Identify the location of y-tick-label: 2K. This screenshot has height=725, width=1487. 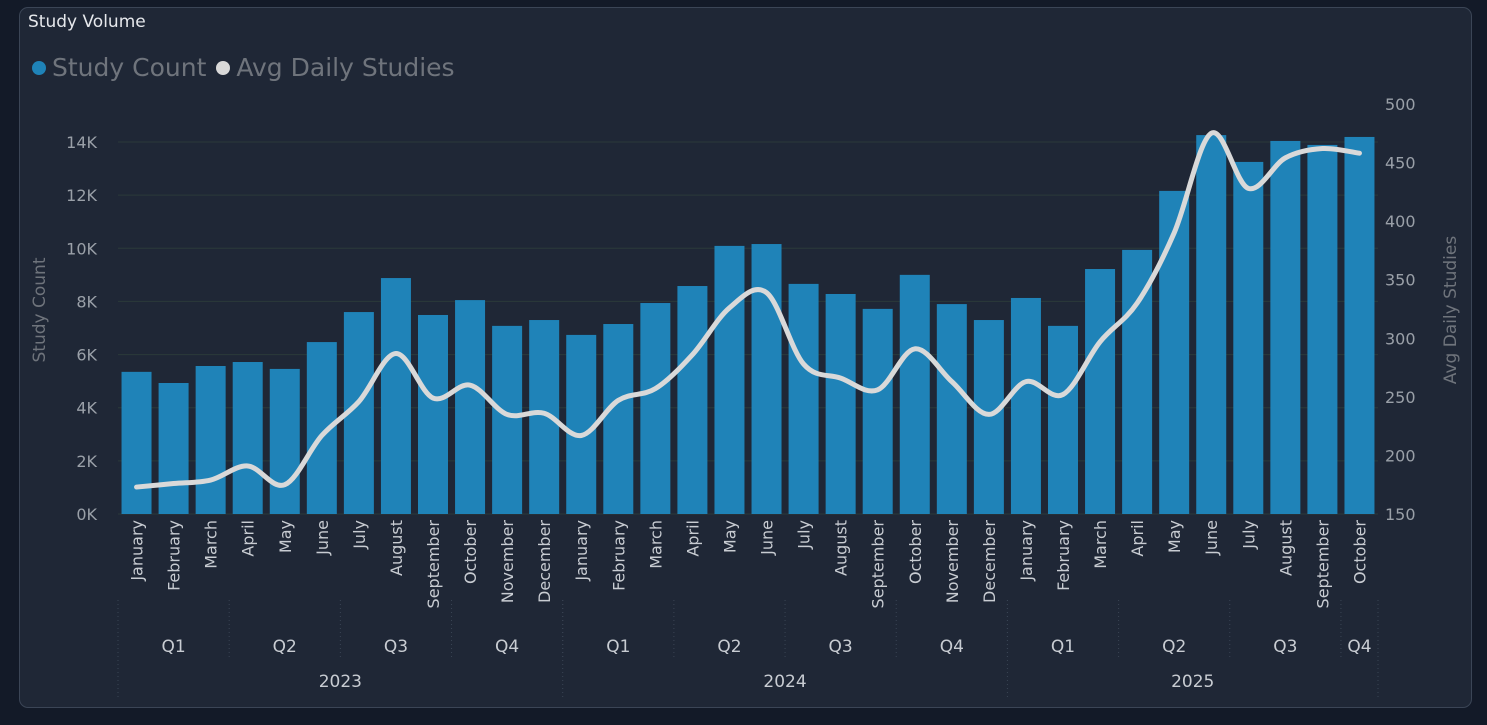
(86, 461).